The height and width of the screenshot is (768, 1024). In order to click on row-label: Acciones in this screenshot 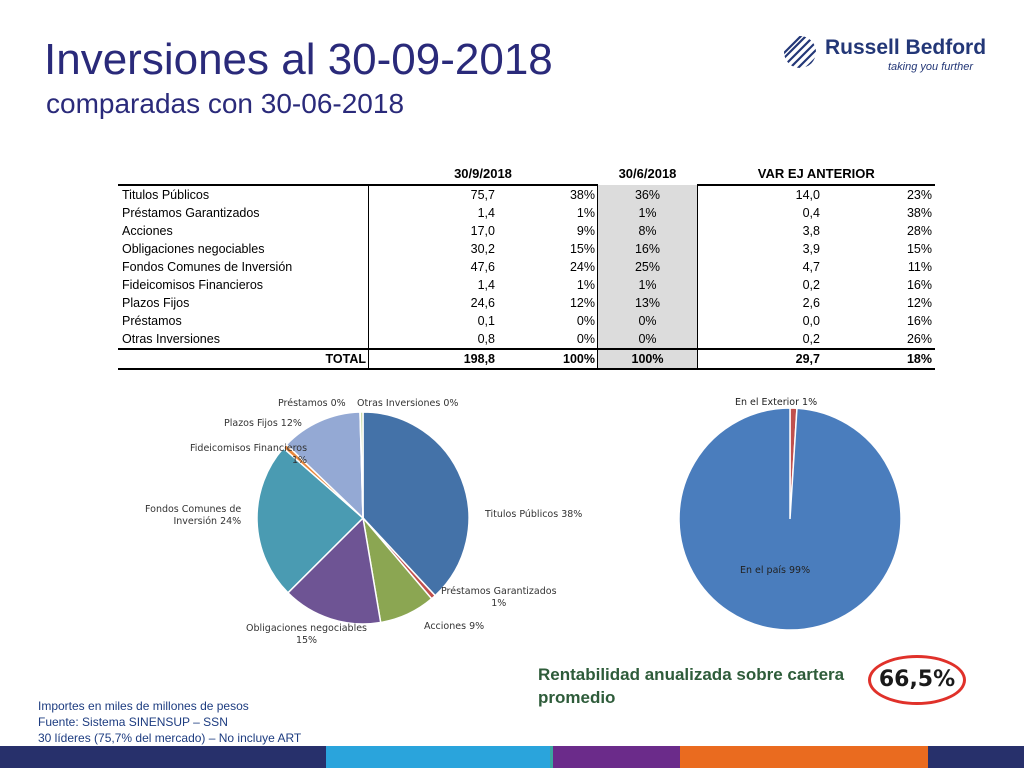, I will do `click(147, 231)`.